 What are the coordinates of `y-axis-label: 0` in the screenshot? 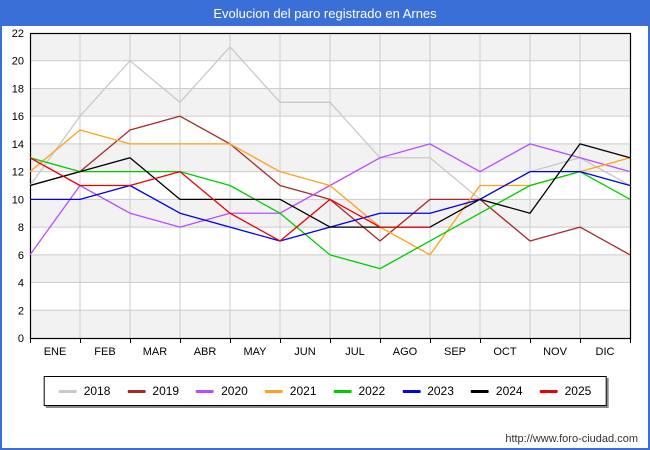 It's located at (21, 339).